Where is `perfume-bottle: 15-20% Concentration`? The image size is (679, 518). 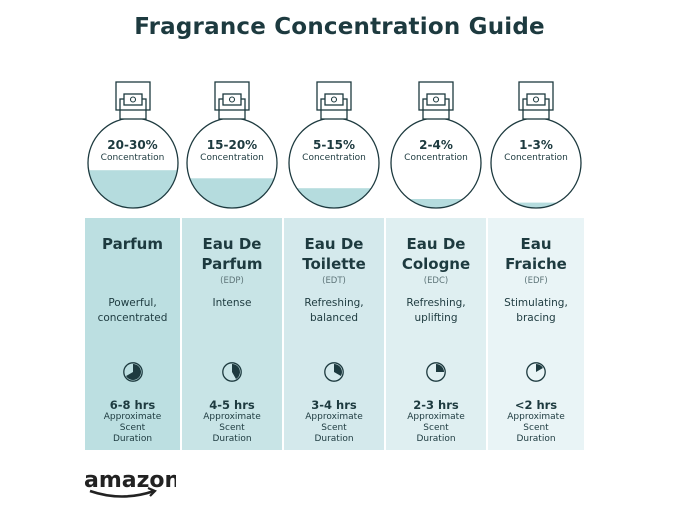 perfume-bottle: 15-20% Concentration is located at coordinates (232, 147).